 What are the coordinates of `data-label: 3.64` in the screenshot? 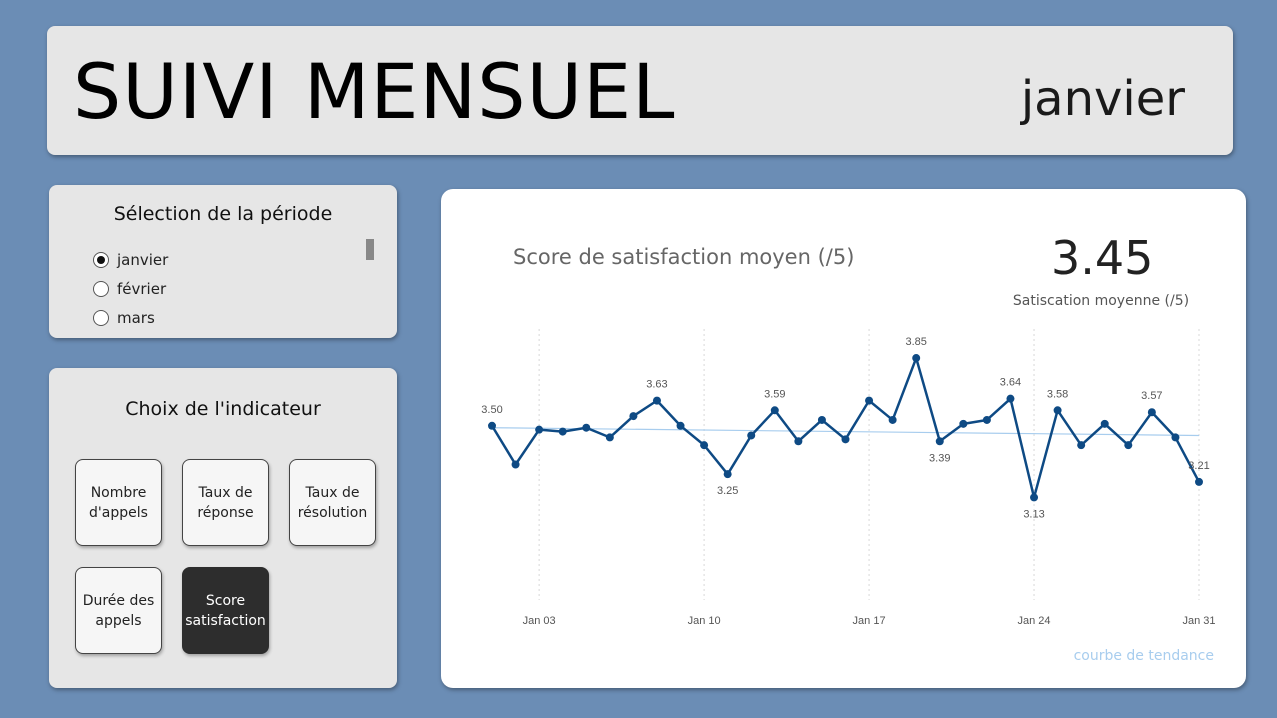 It's located at (1010, 383).